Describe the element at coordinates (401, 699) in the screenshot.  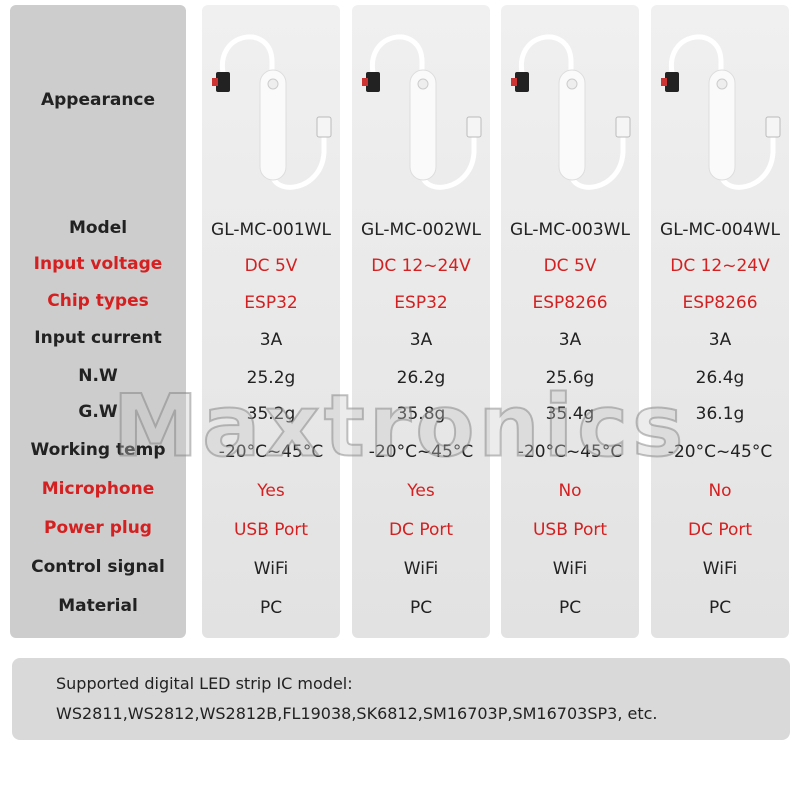
I see `footer` at that location.